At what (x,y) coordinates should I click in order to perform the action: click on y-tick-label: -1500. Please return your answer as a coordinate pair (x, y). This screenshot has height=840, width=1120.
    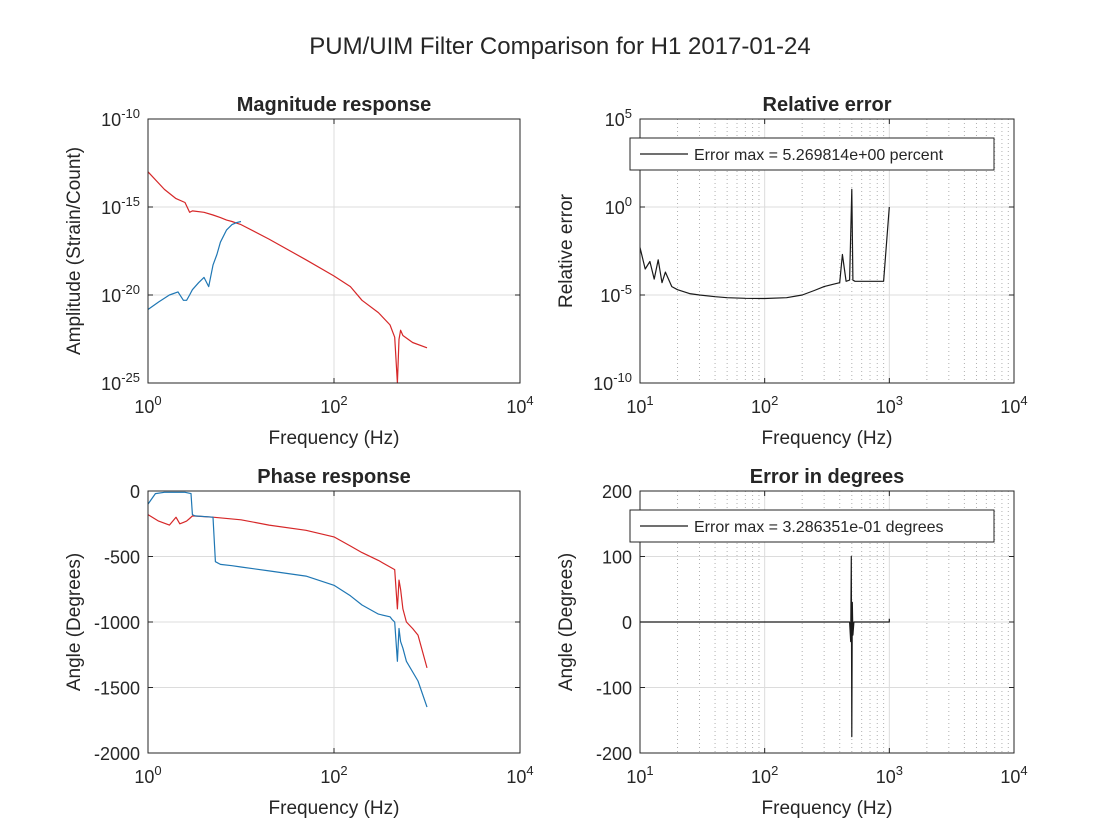
    Looking at the image, I should click on (117, 689).